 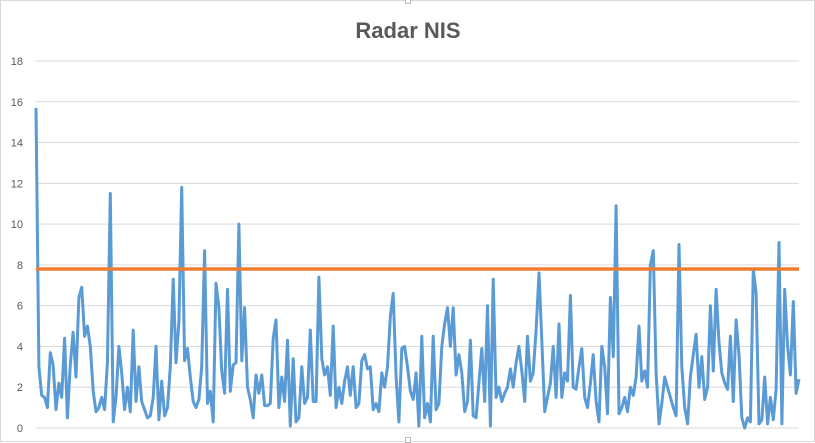 I want to click on y-tick-label: 4, so click(x=20, y=347).